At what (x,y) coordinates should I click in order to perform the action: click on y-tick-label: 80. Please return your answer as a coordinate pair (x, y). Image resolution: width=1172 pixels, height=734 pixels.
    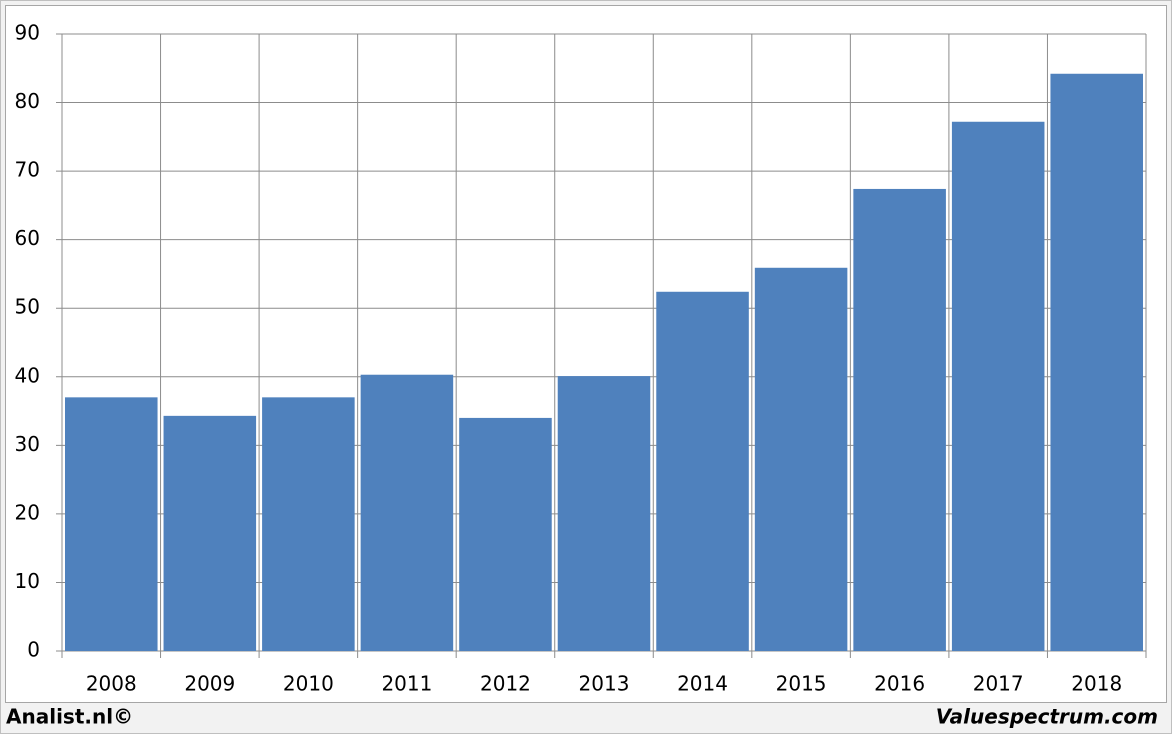
    Looking at the image, I should click on (27, 101).